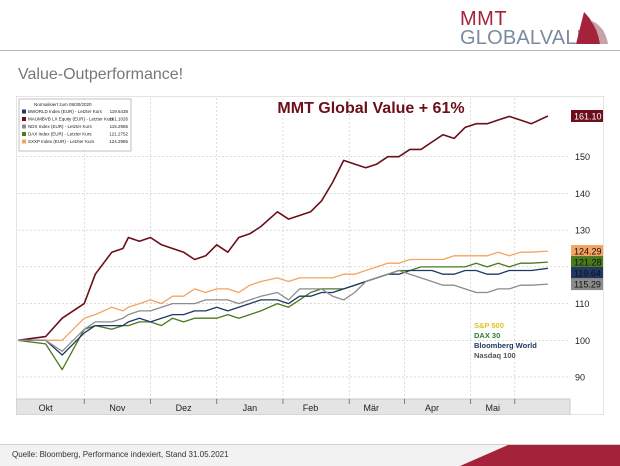 This screenshot has height=466, width=620. I want to click on legend-entry-label: MAUMBVB LX Equity (EUR) - Letzter Kurs, so click(71, 119).